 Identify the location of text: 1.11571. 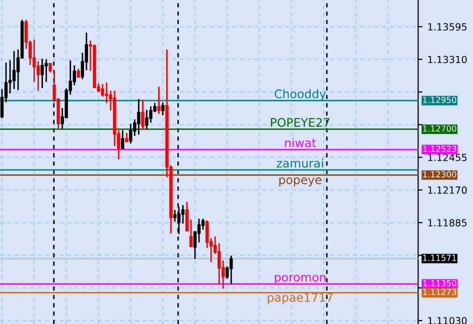
(439, 257).